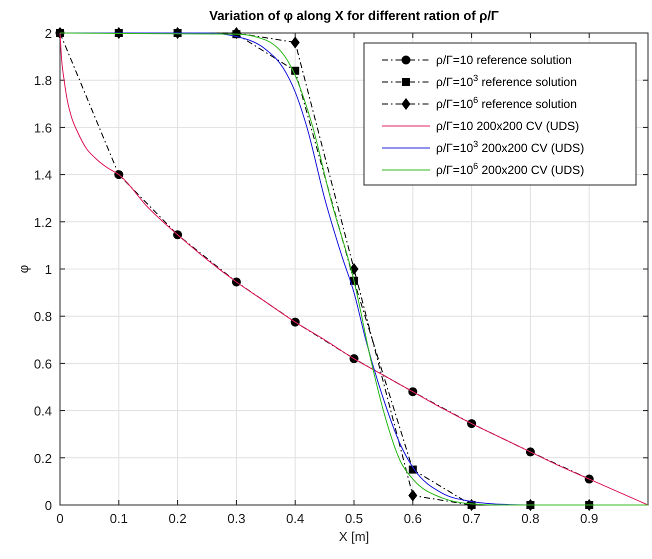 The height and width of the screenshot is (559, 652). Describe the element at coordinates (43, 128) in the screenshot. I see `y-tick-label: 1.6` at that location.